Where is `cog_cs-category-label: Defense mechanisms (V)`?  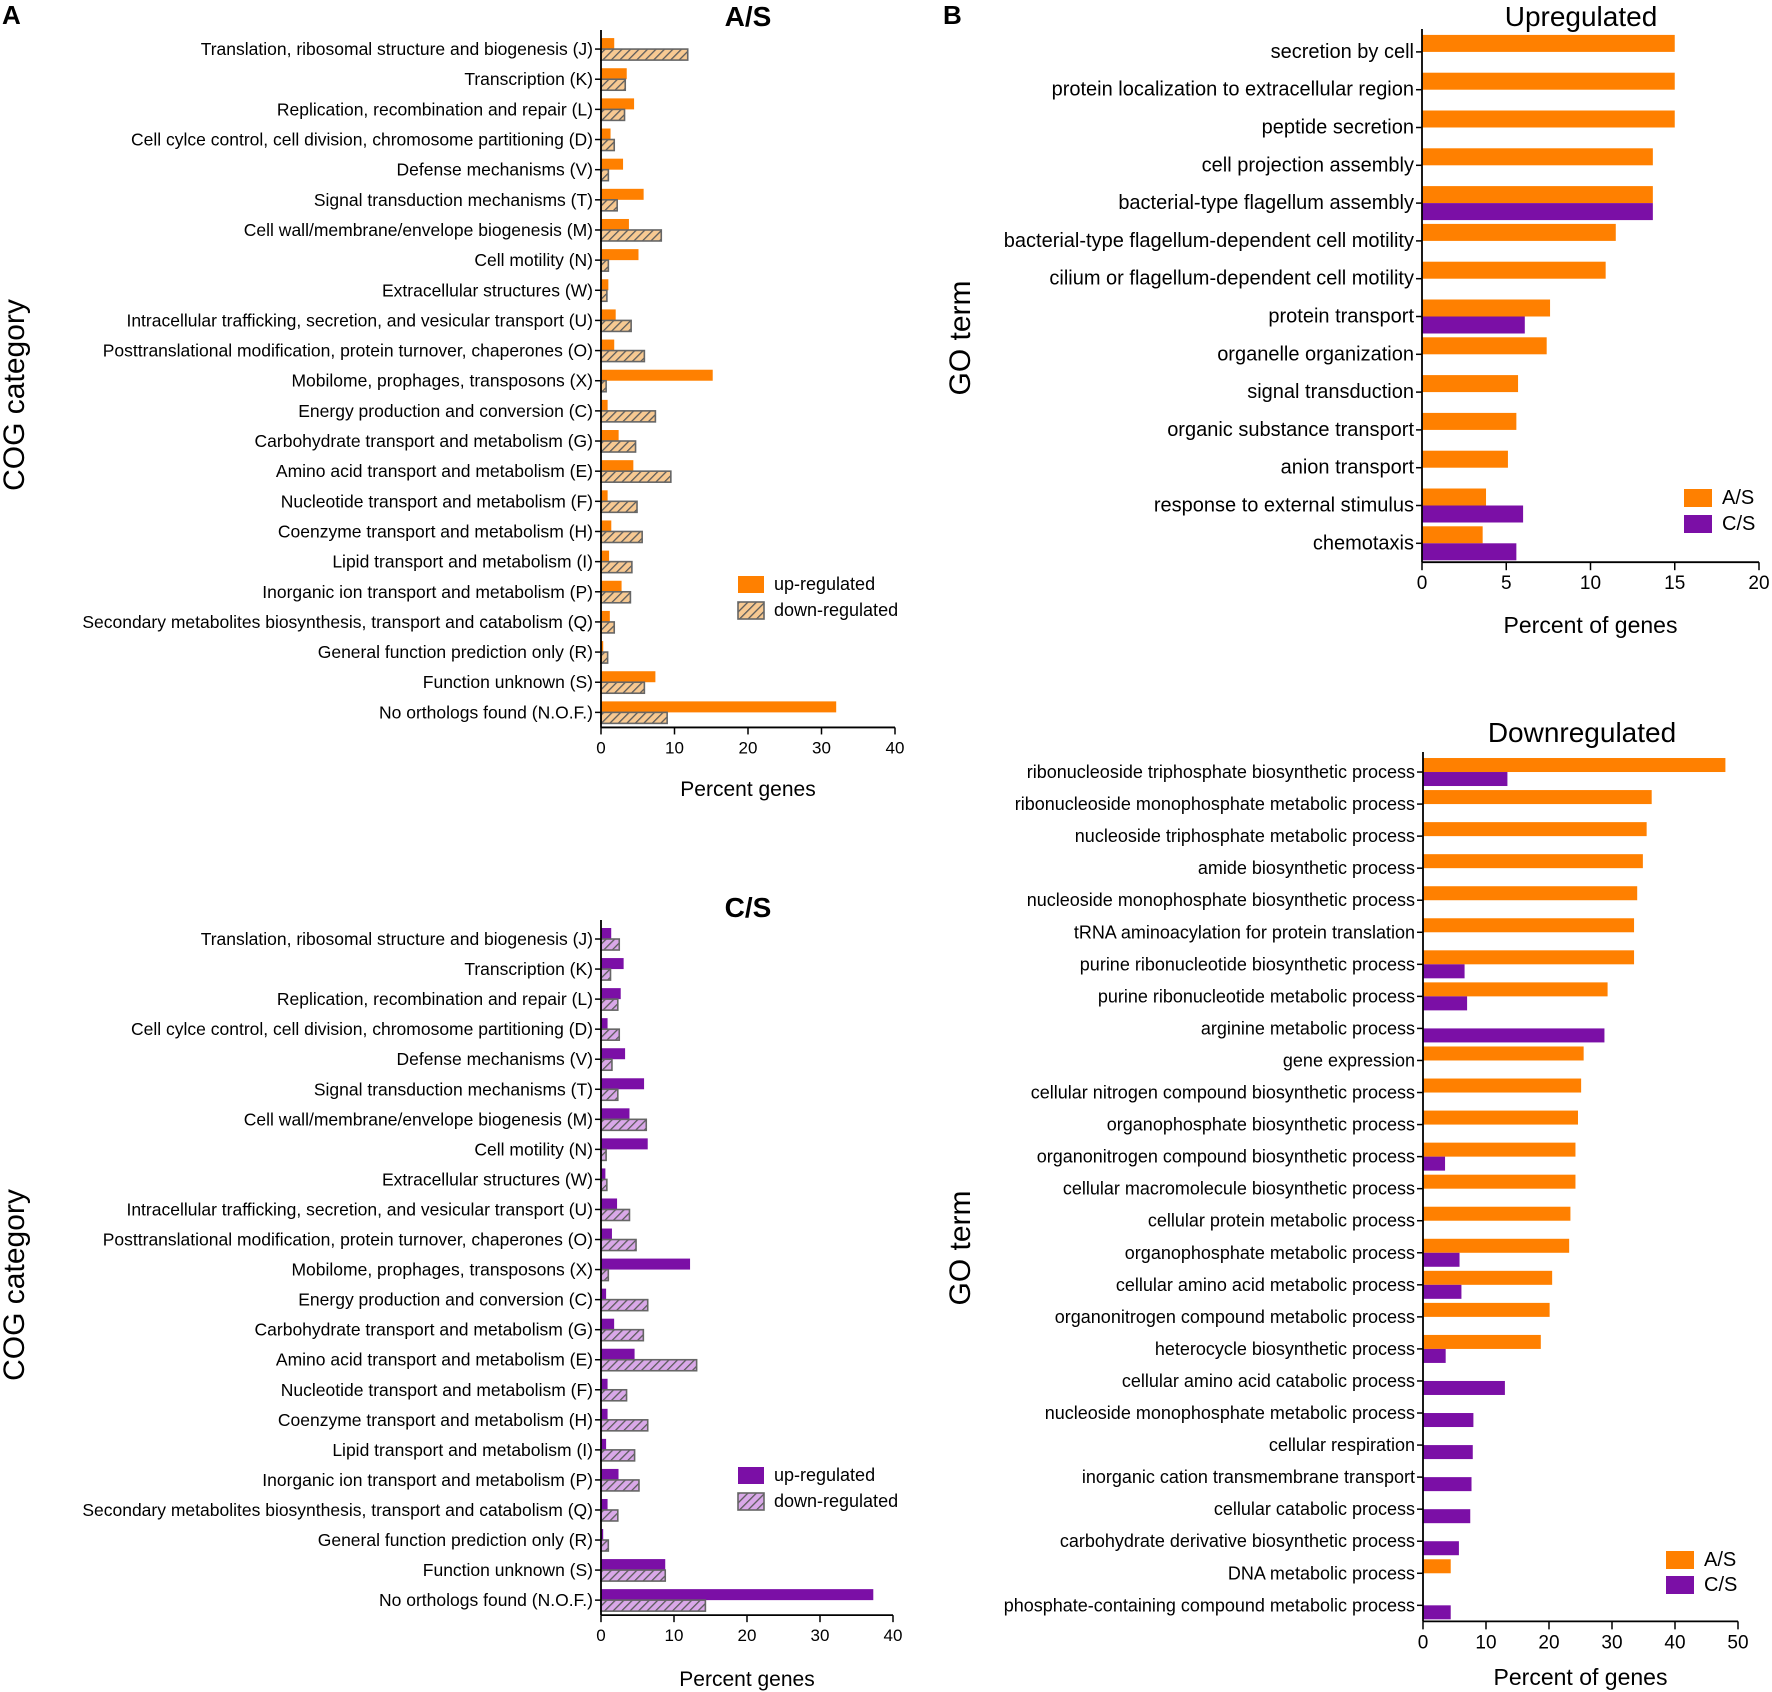 cog_cs-category-label: Defense mechanisms (V) is located at coordinates (495, 1059).